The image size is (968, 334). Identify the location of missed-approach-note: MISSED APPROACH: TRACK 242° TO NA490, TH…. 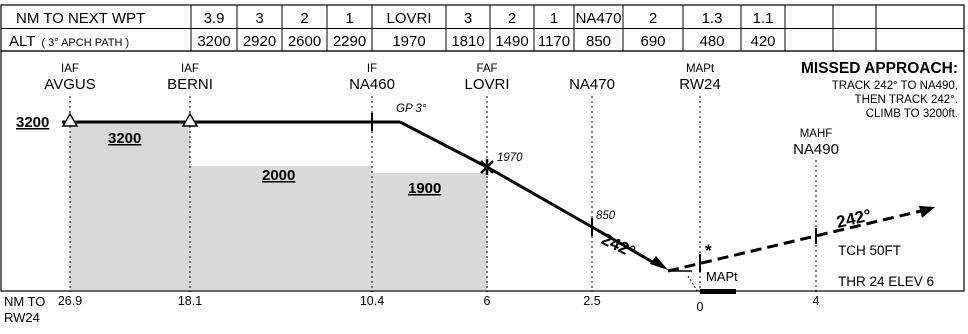
(879, 90).